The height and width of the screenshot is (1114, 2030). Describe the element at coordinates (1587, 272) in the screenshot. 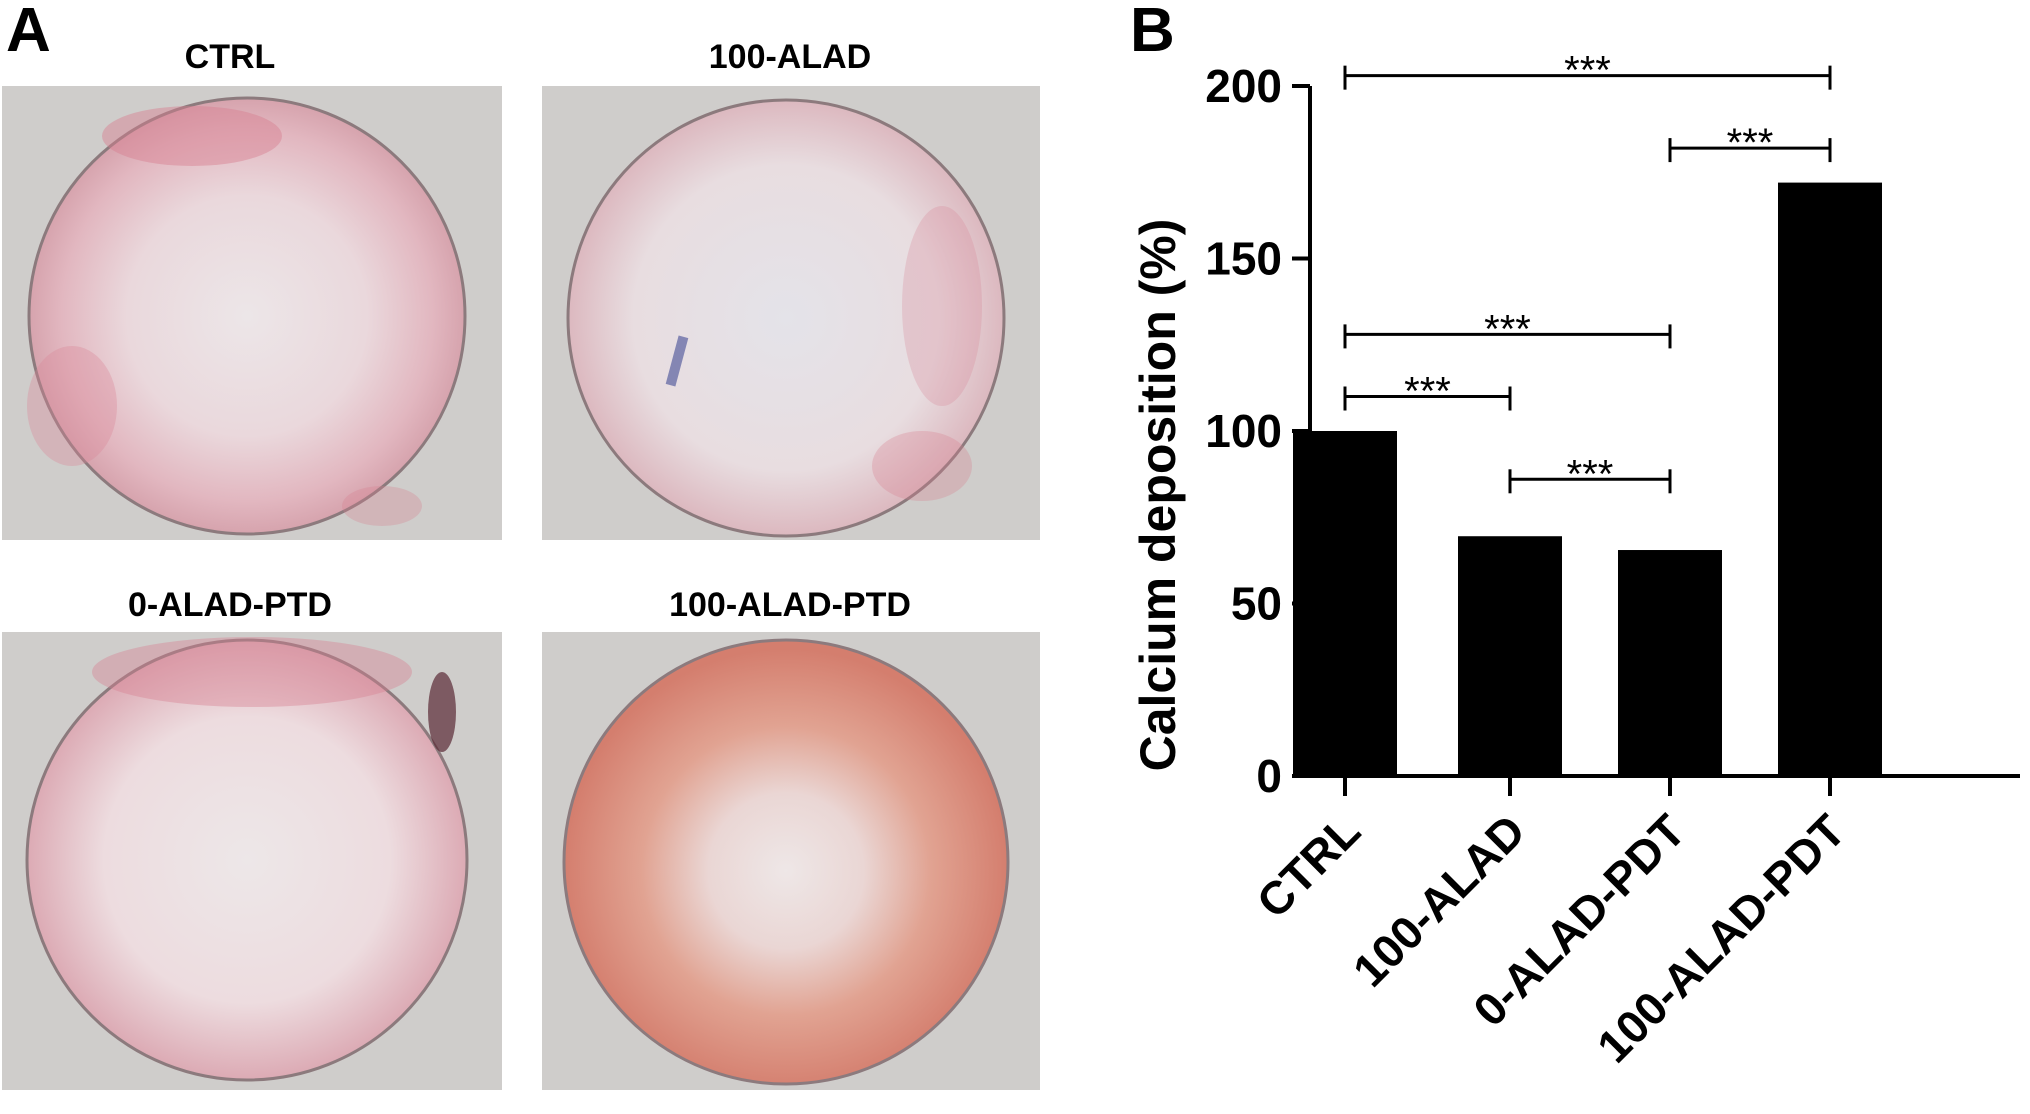

I see `significance-brackets: *** *** *** *** ***` at that location.